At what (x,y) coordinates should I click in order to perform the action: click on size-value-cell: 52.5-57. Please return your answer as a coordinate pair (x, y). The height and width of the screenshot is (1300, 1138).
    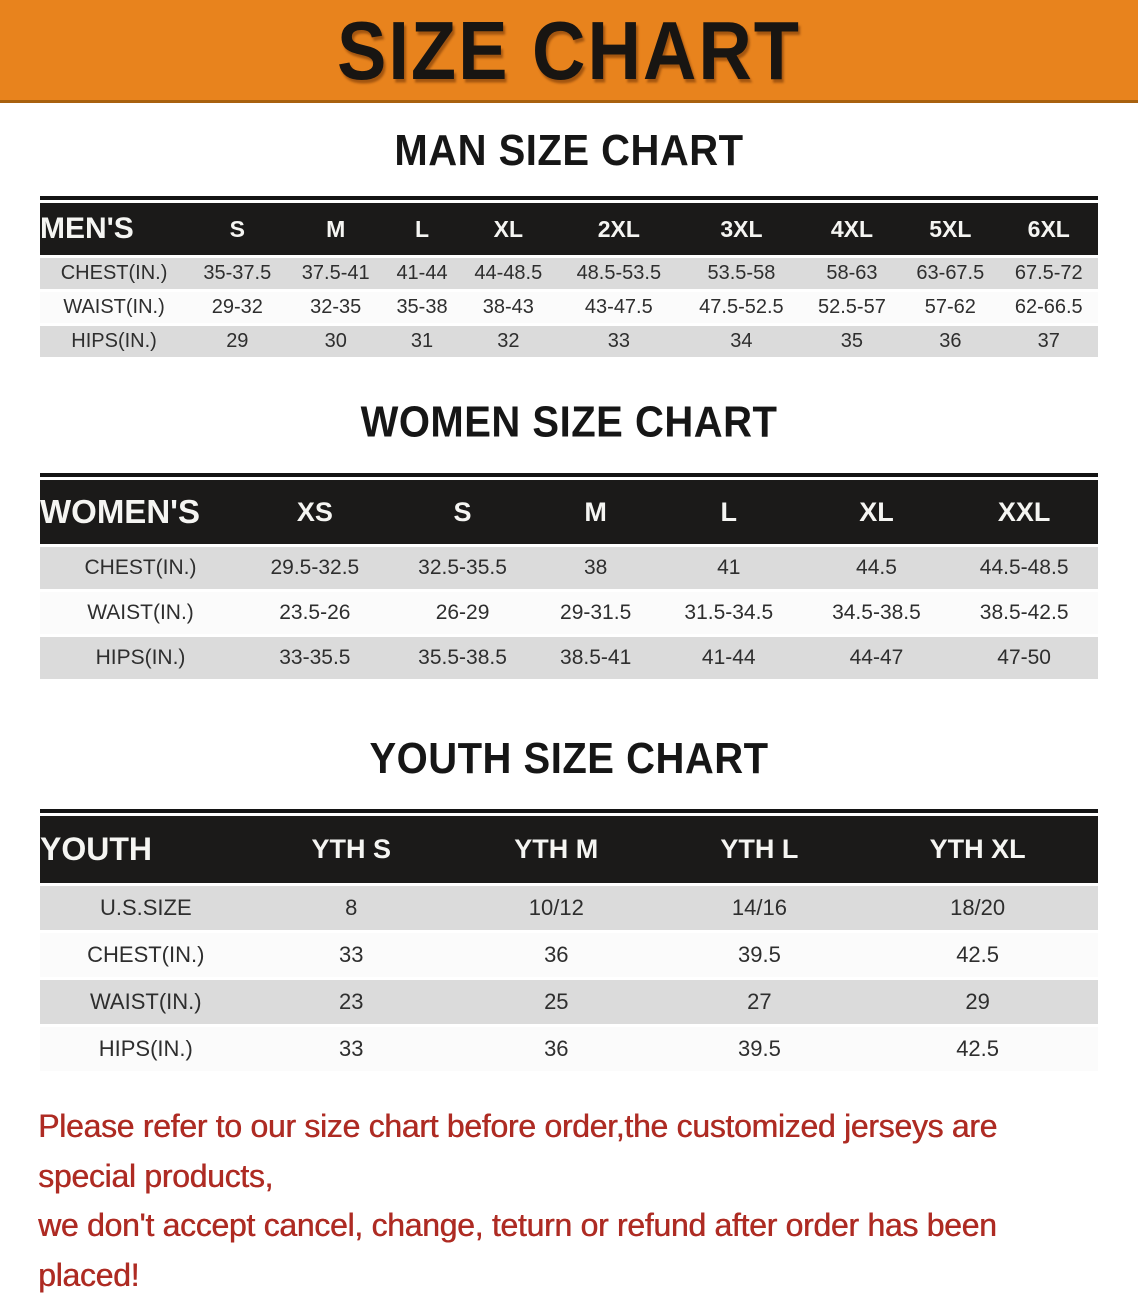
    Looking at the image, I should click on (852, 307).